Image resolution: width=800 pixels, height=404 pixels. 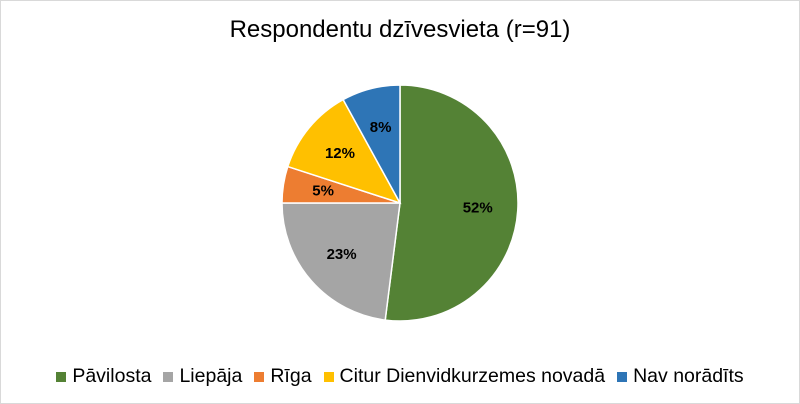 I want to click on pie-slice-pavilosta, so click(x=451, y=203).